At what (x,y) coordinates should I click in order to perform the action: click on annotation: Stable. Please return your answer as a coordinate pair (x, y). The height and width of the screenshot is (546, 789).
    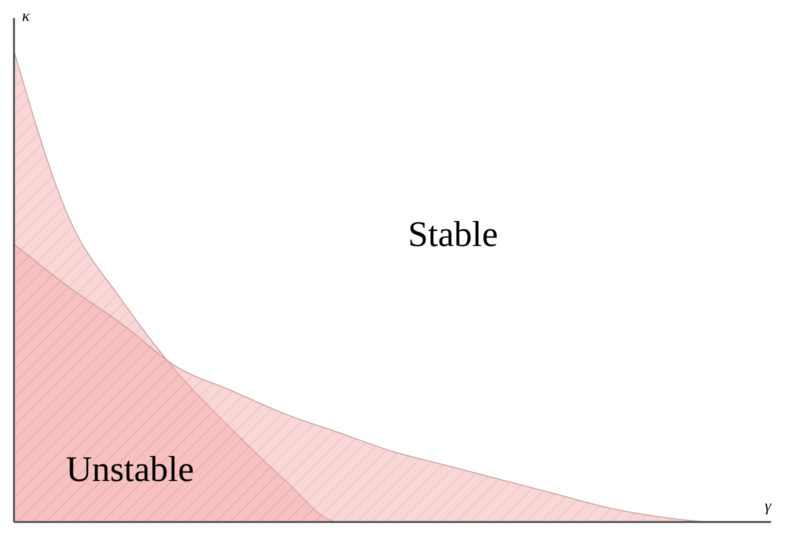
    Looking at the image, I should click on (453, 234).